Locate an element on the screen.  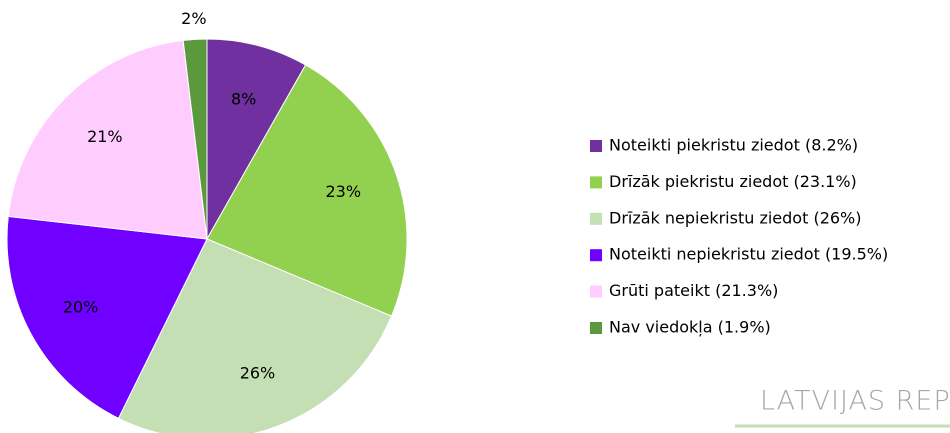
watermark: LATVIJAS REPUBL is located at coordinates (855, 401).